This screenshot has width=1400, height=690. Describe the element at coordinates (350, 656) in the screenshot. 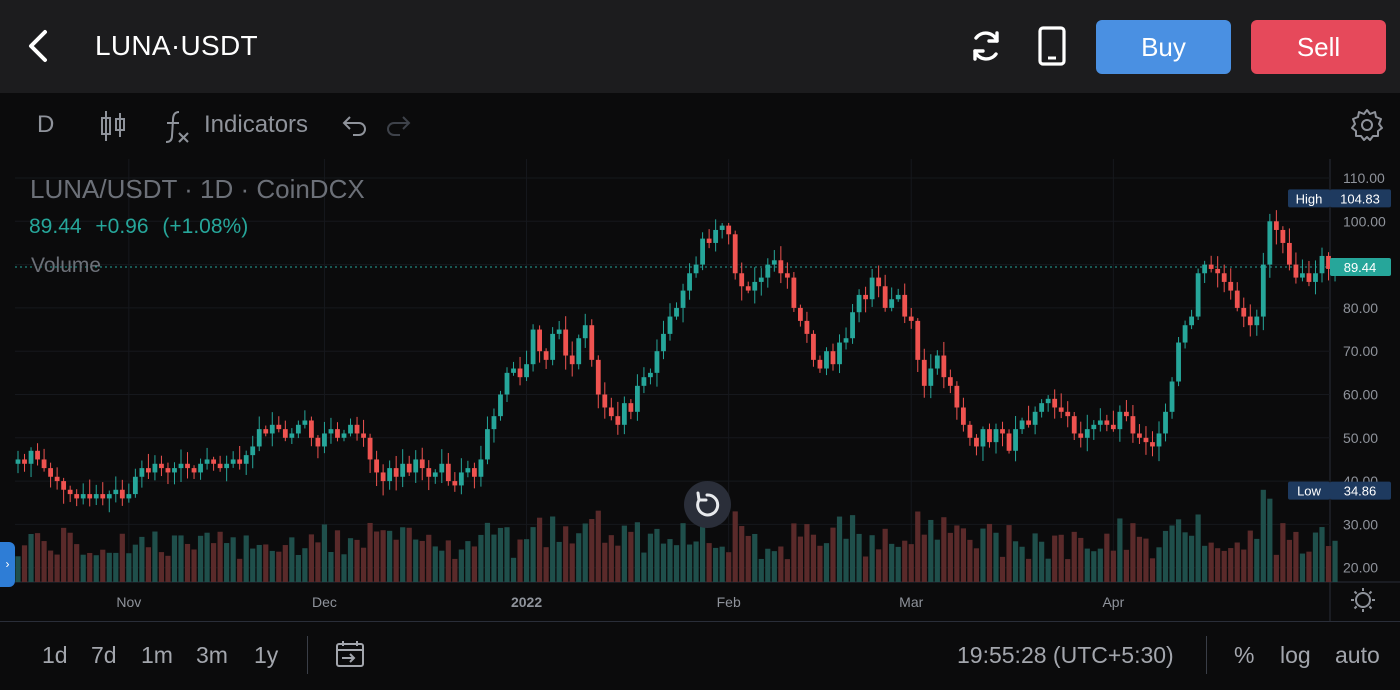

I see `date-range-button` at that location.